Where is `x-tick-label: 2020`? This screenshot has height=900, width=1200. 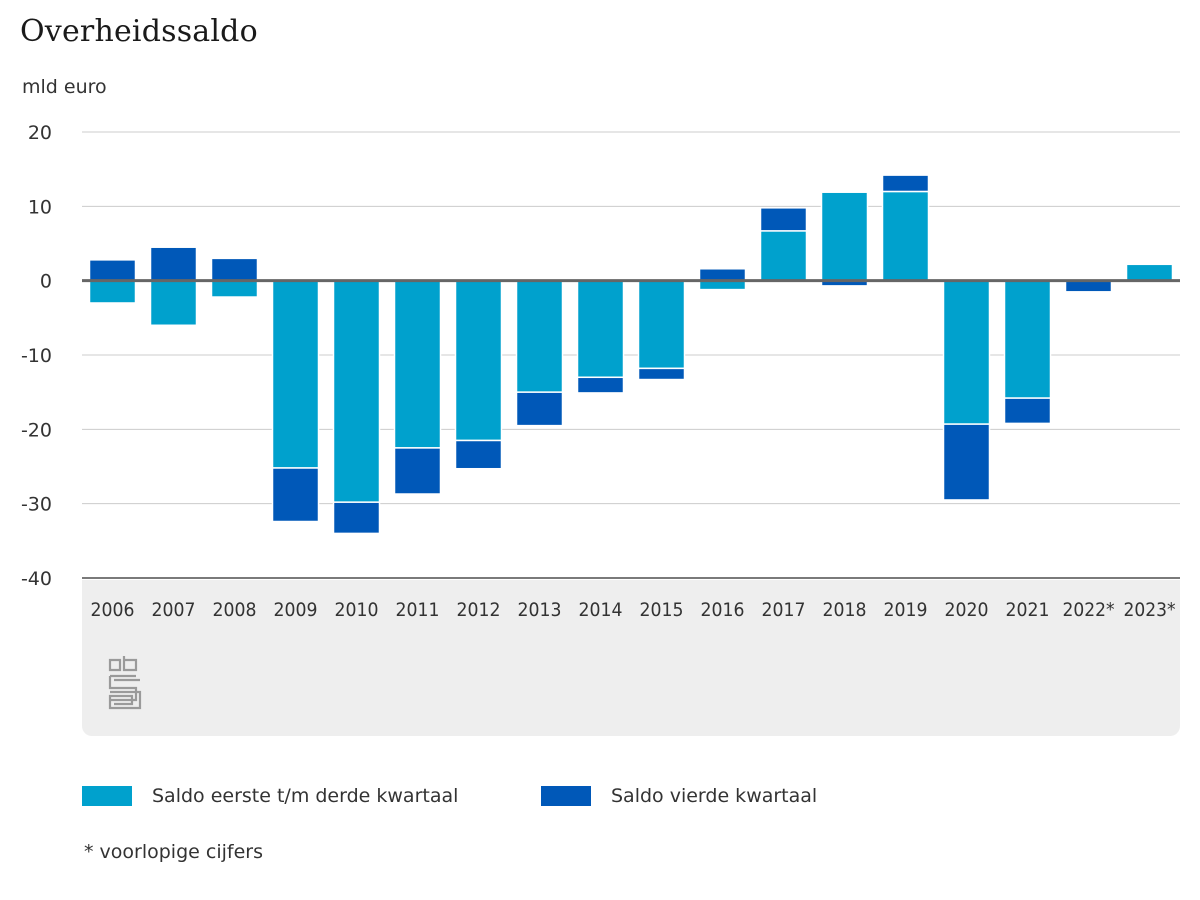 x-tick-label: 2020 is located at coordinates (967, 610).